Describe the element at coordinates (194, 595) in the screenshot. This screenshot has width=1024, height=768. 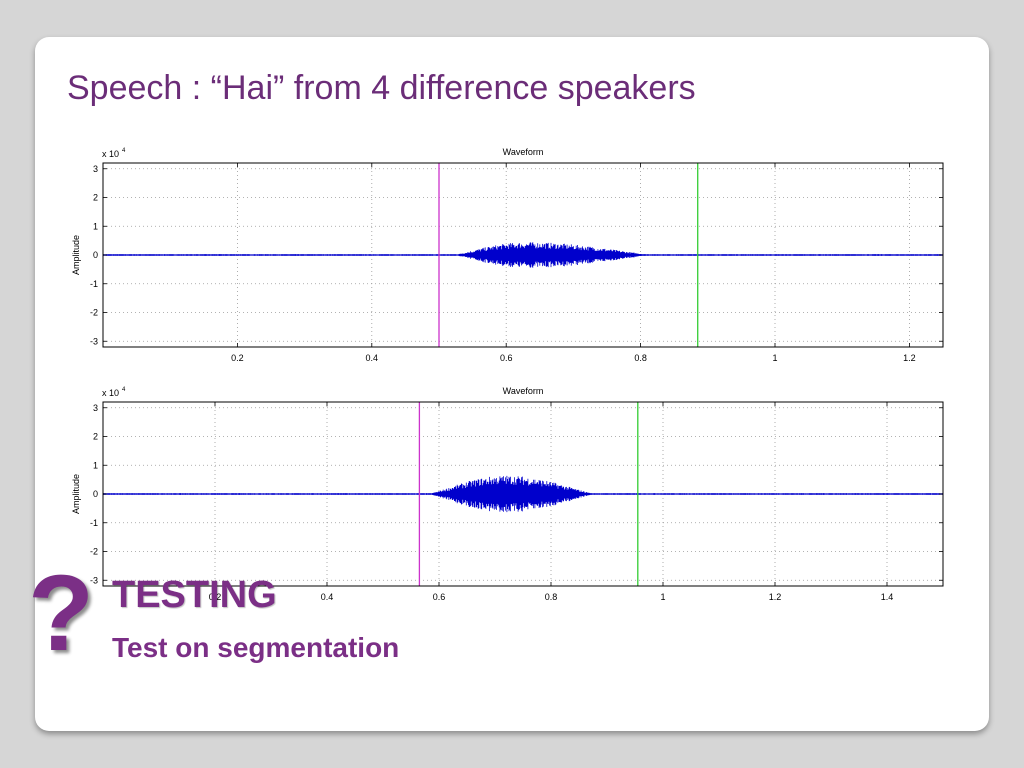
I see `testing-heading: TESTING` at that location.